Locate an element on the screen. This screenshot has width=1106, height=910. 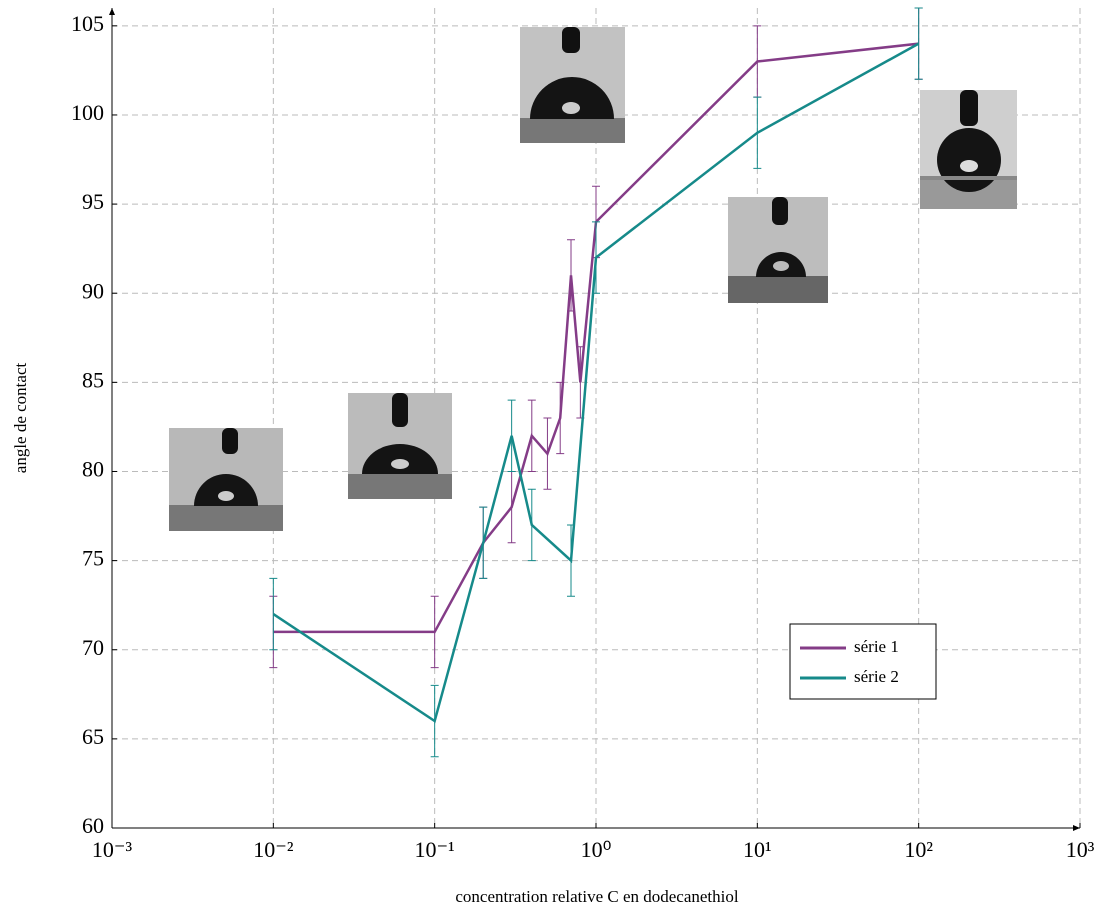
y-tick-label: 75 is located at coordinates (93, 558).